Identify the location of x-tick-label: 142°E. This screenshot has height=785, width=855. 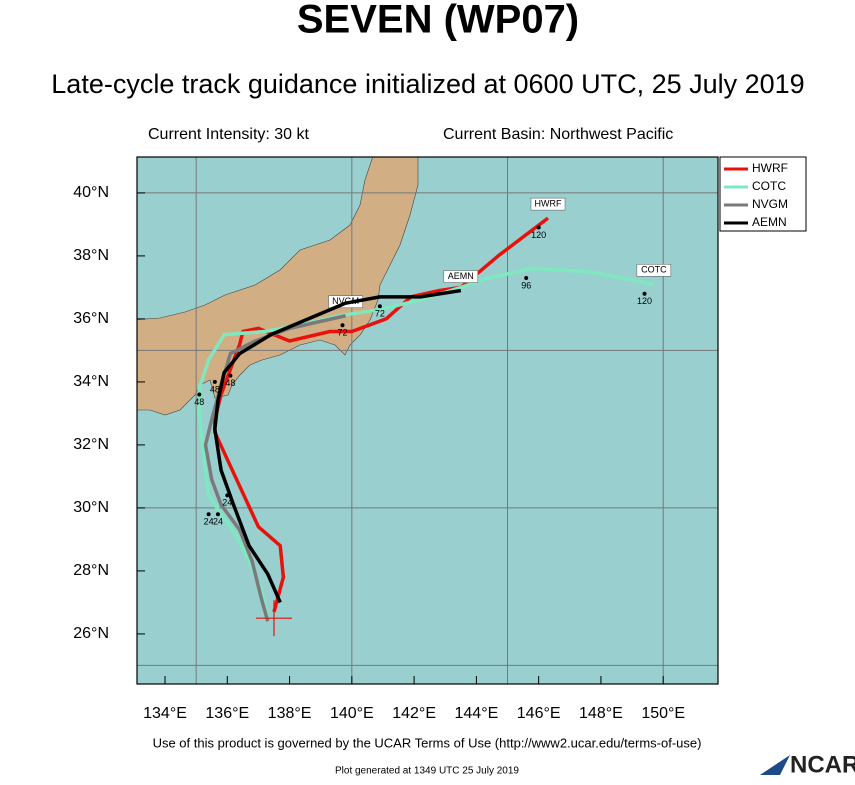
(414, 713).